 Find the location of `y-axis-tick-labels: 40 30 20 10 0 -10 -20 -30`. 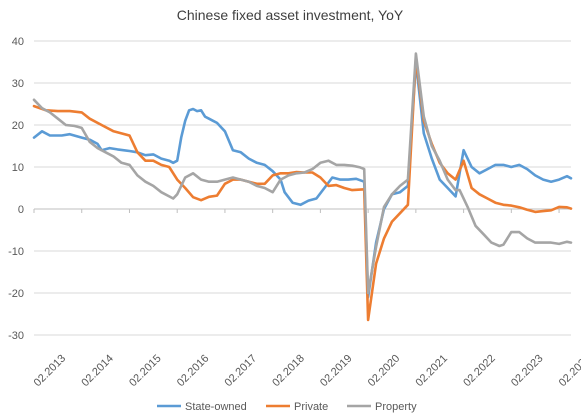

y-axis-tick-labels: 40 30 20 10 0 -10 -20 -30 is located at coordinates (16, 189).